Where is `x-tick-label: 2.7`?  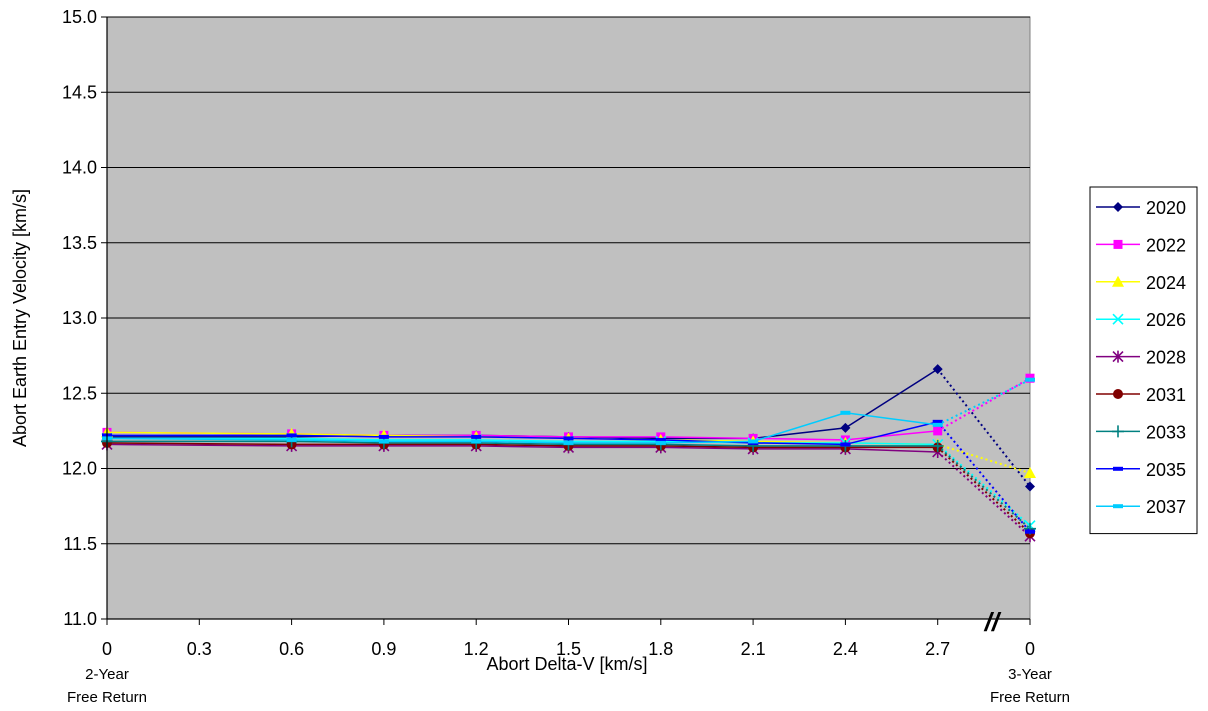
x-tick-label: 2.7 is located at coordinates (937, 649).